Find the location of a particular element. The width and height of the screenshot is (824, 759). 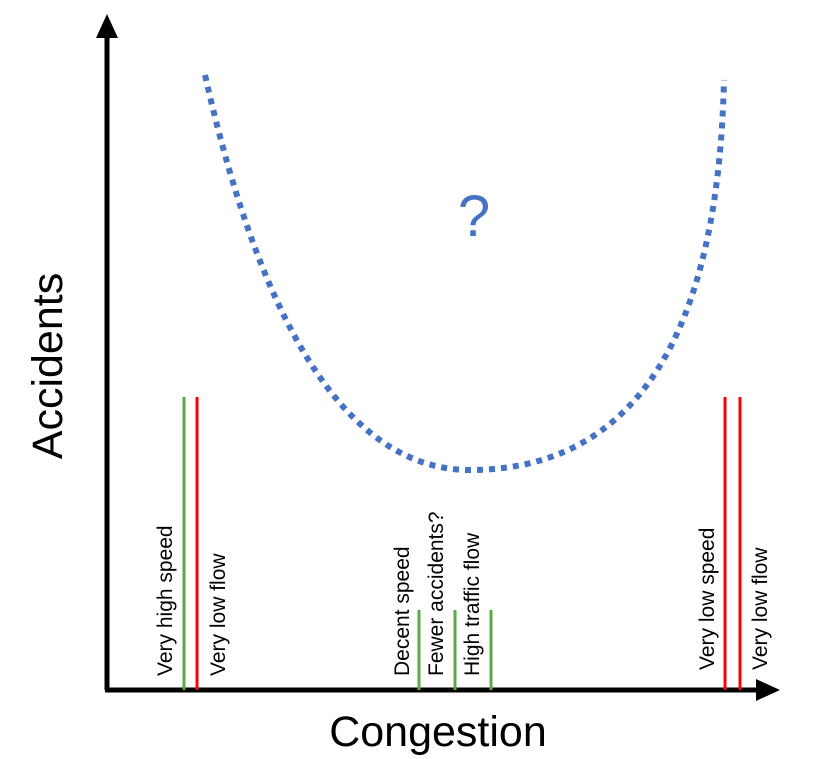

right-flow-label: Very low flow is located at coordinates (760, 608).